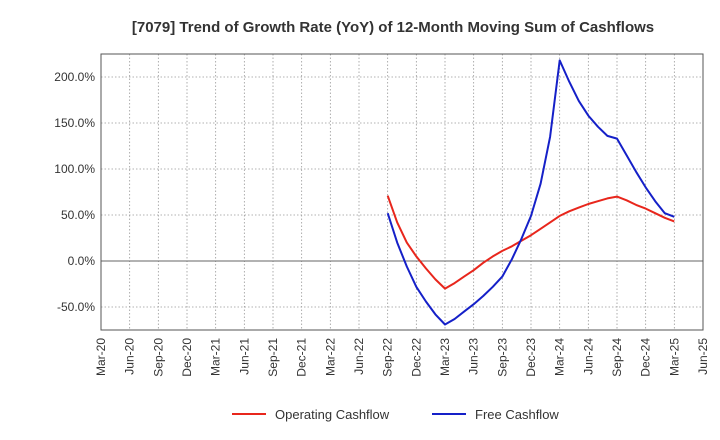  I want to click on y-tick-label: -50.0%, so click(76, 307).